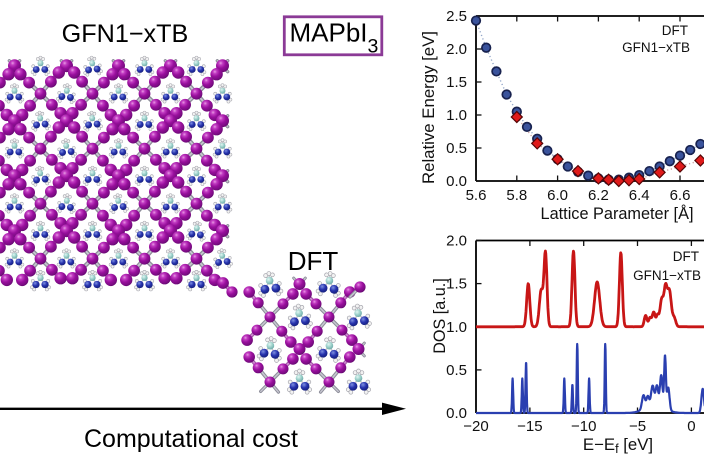  Describe the element at coordinates (617, 213) in the screenshot. I see `svg-text: Lattice Parameter [Å]` at that location.